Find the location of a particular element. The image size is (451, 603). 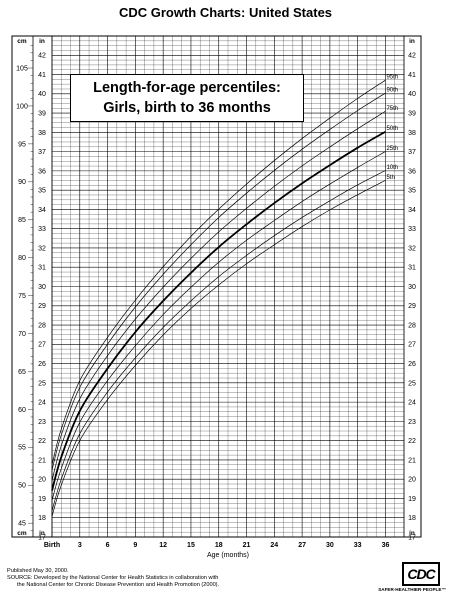

y-tick-in-right: 31 is located at coordinates (412, 268).